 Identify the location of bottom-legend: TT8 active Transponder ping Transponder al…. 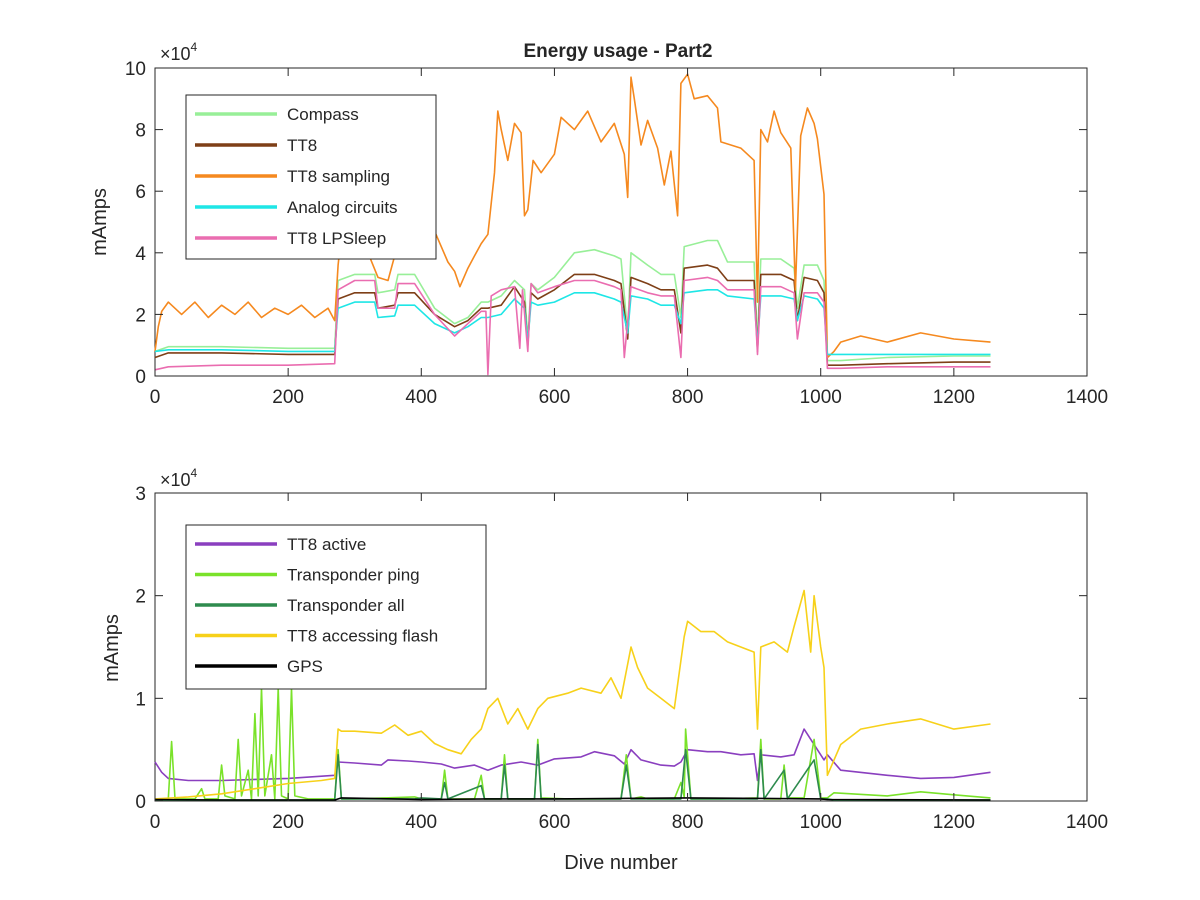
(336, 607).